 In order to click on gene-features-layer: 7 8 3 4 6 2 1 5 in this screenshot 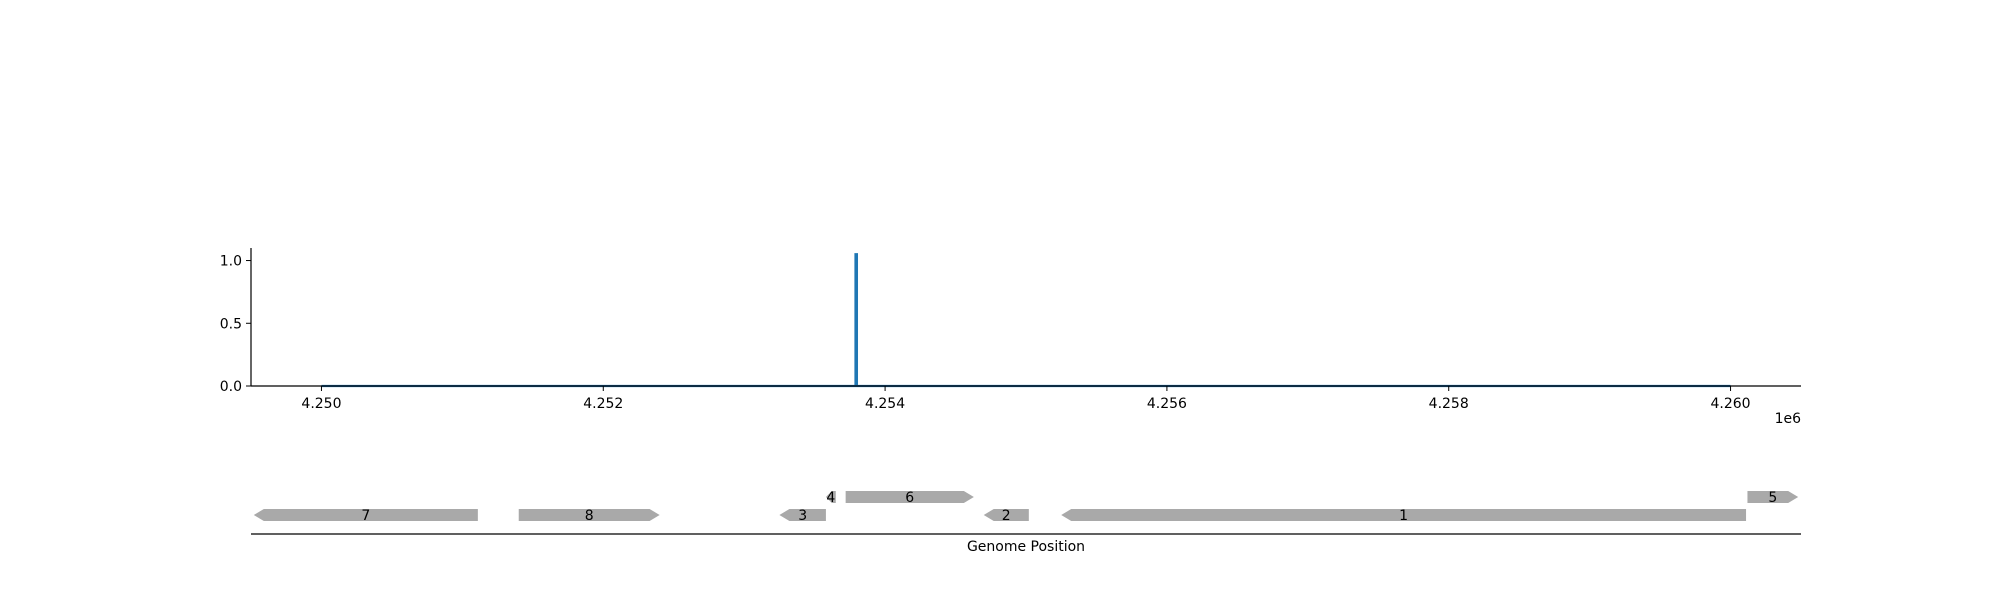, I will do `click(1026, 507)`.